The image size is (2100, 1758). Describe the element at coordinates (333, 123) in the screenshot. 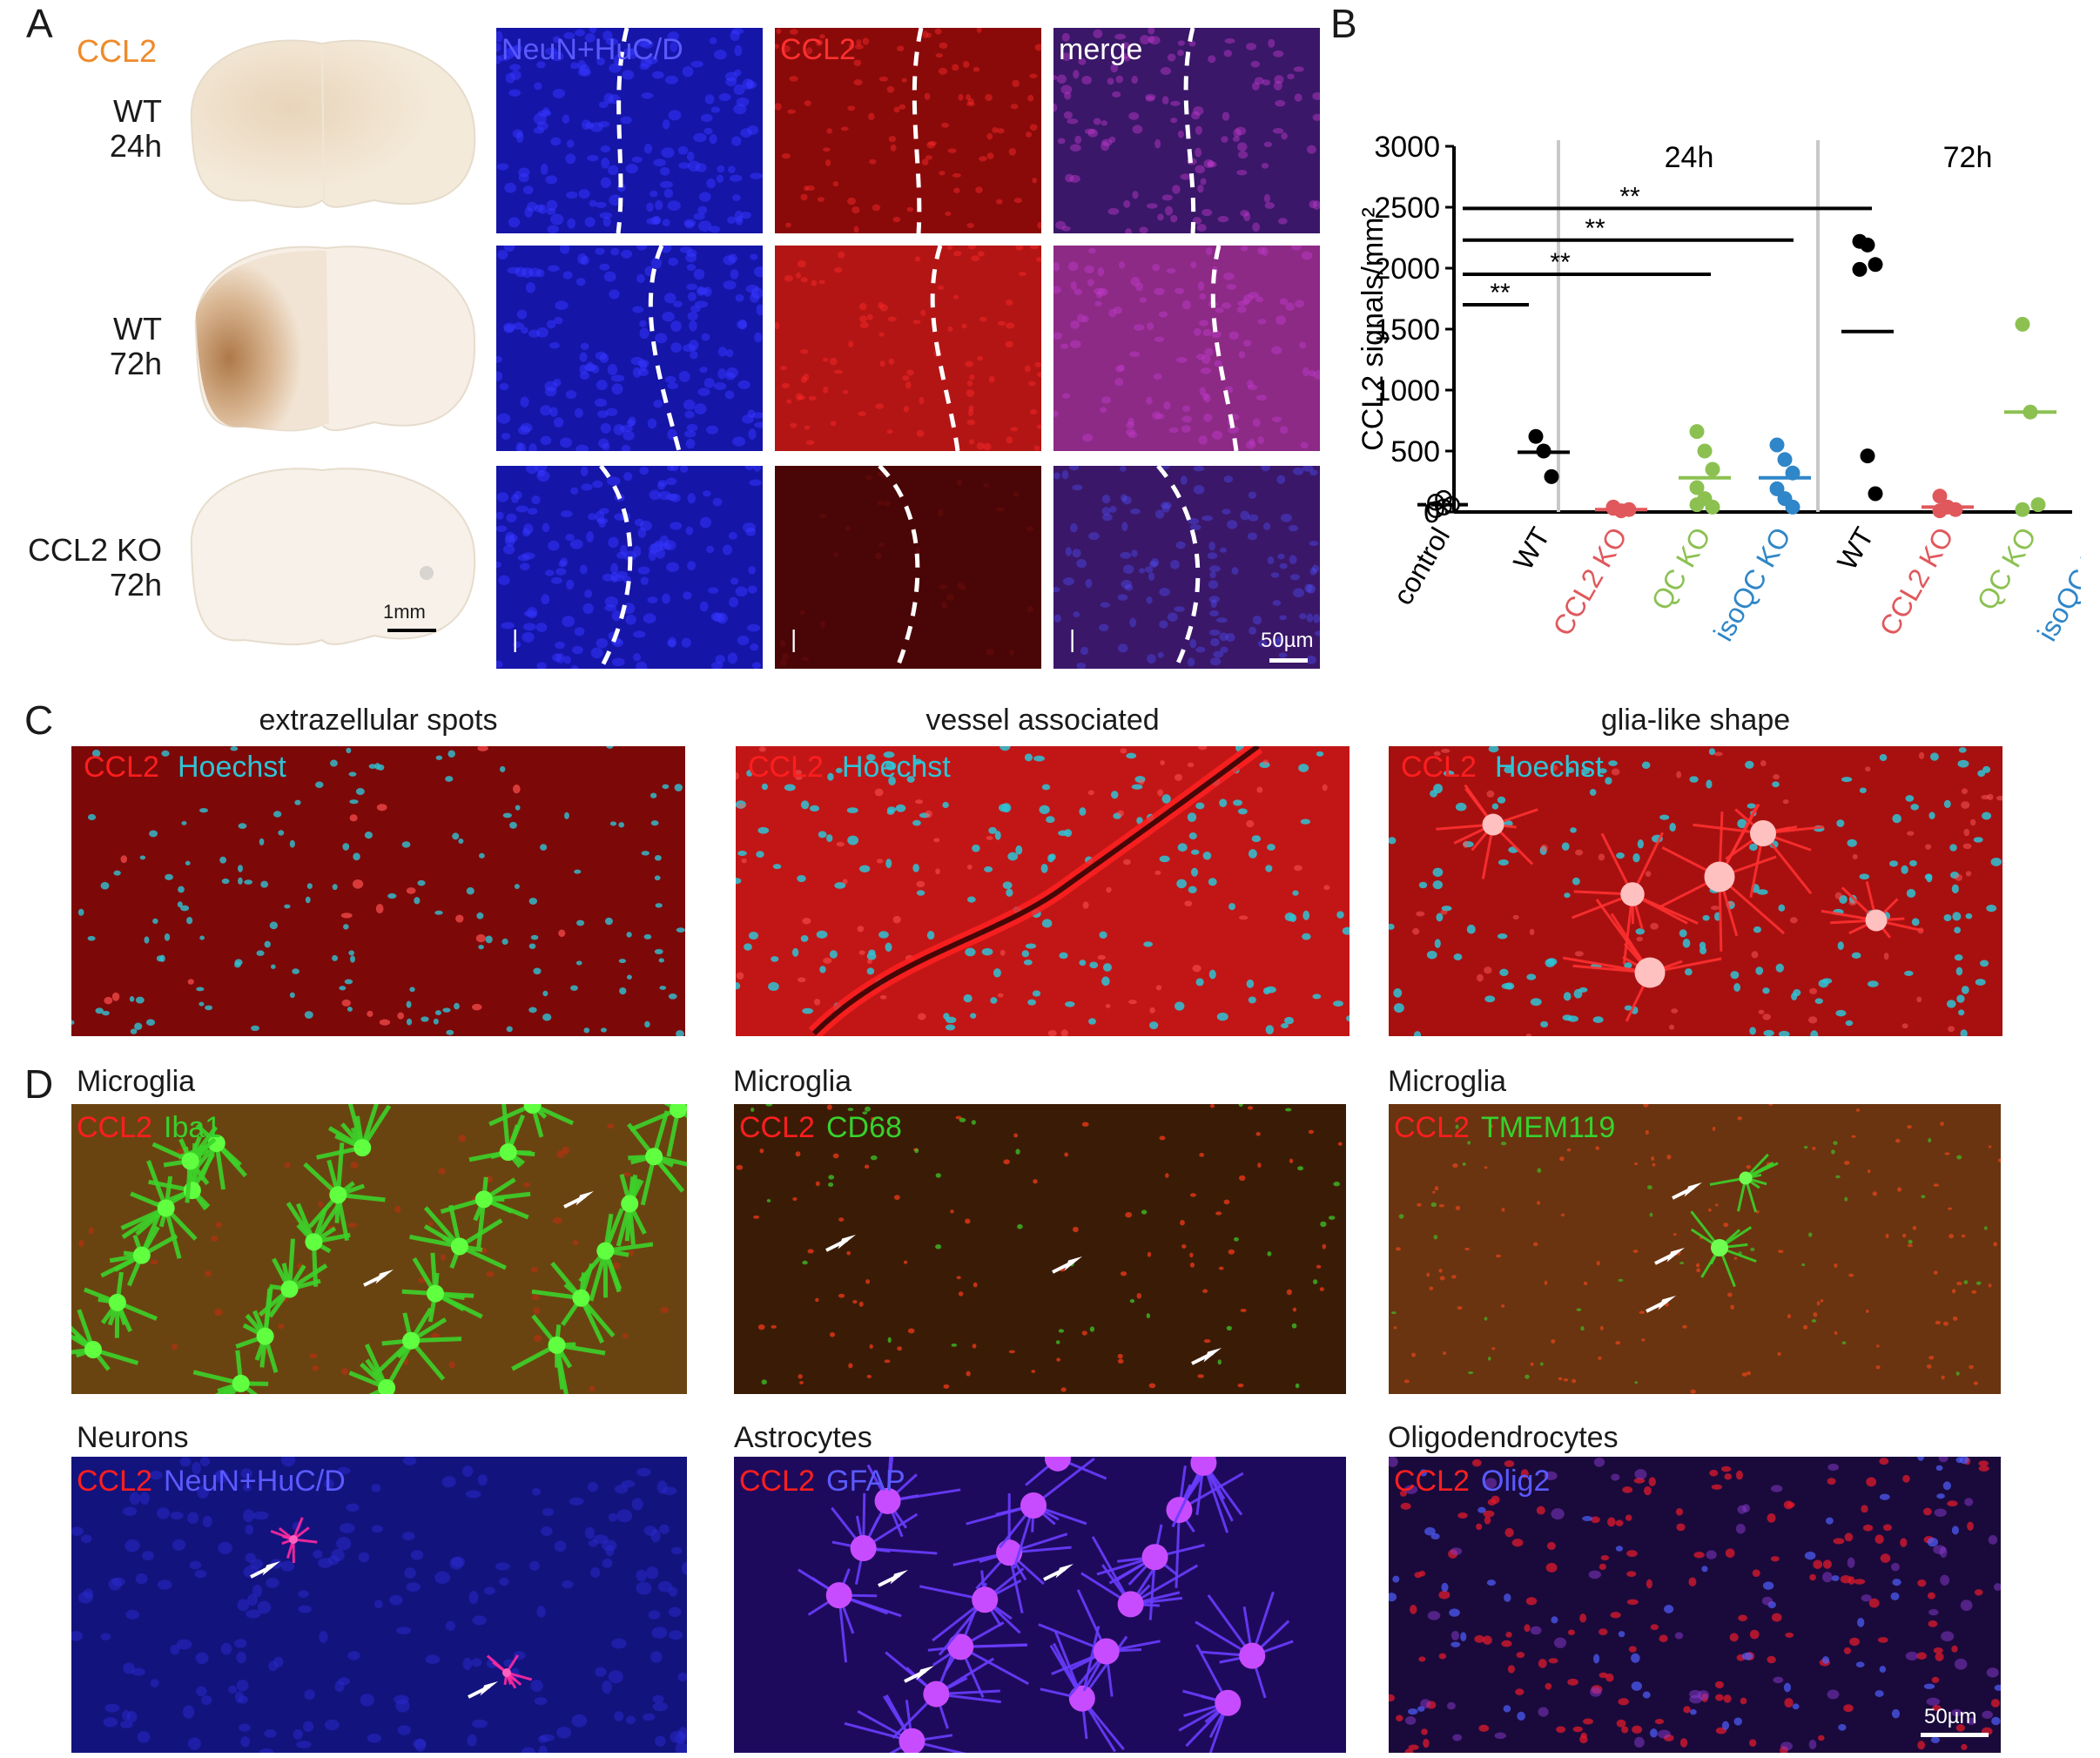

I see `brain-section-wt-24h` at that location.